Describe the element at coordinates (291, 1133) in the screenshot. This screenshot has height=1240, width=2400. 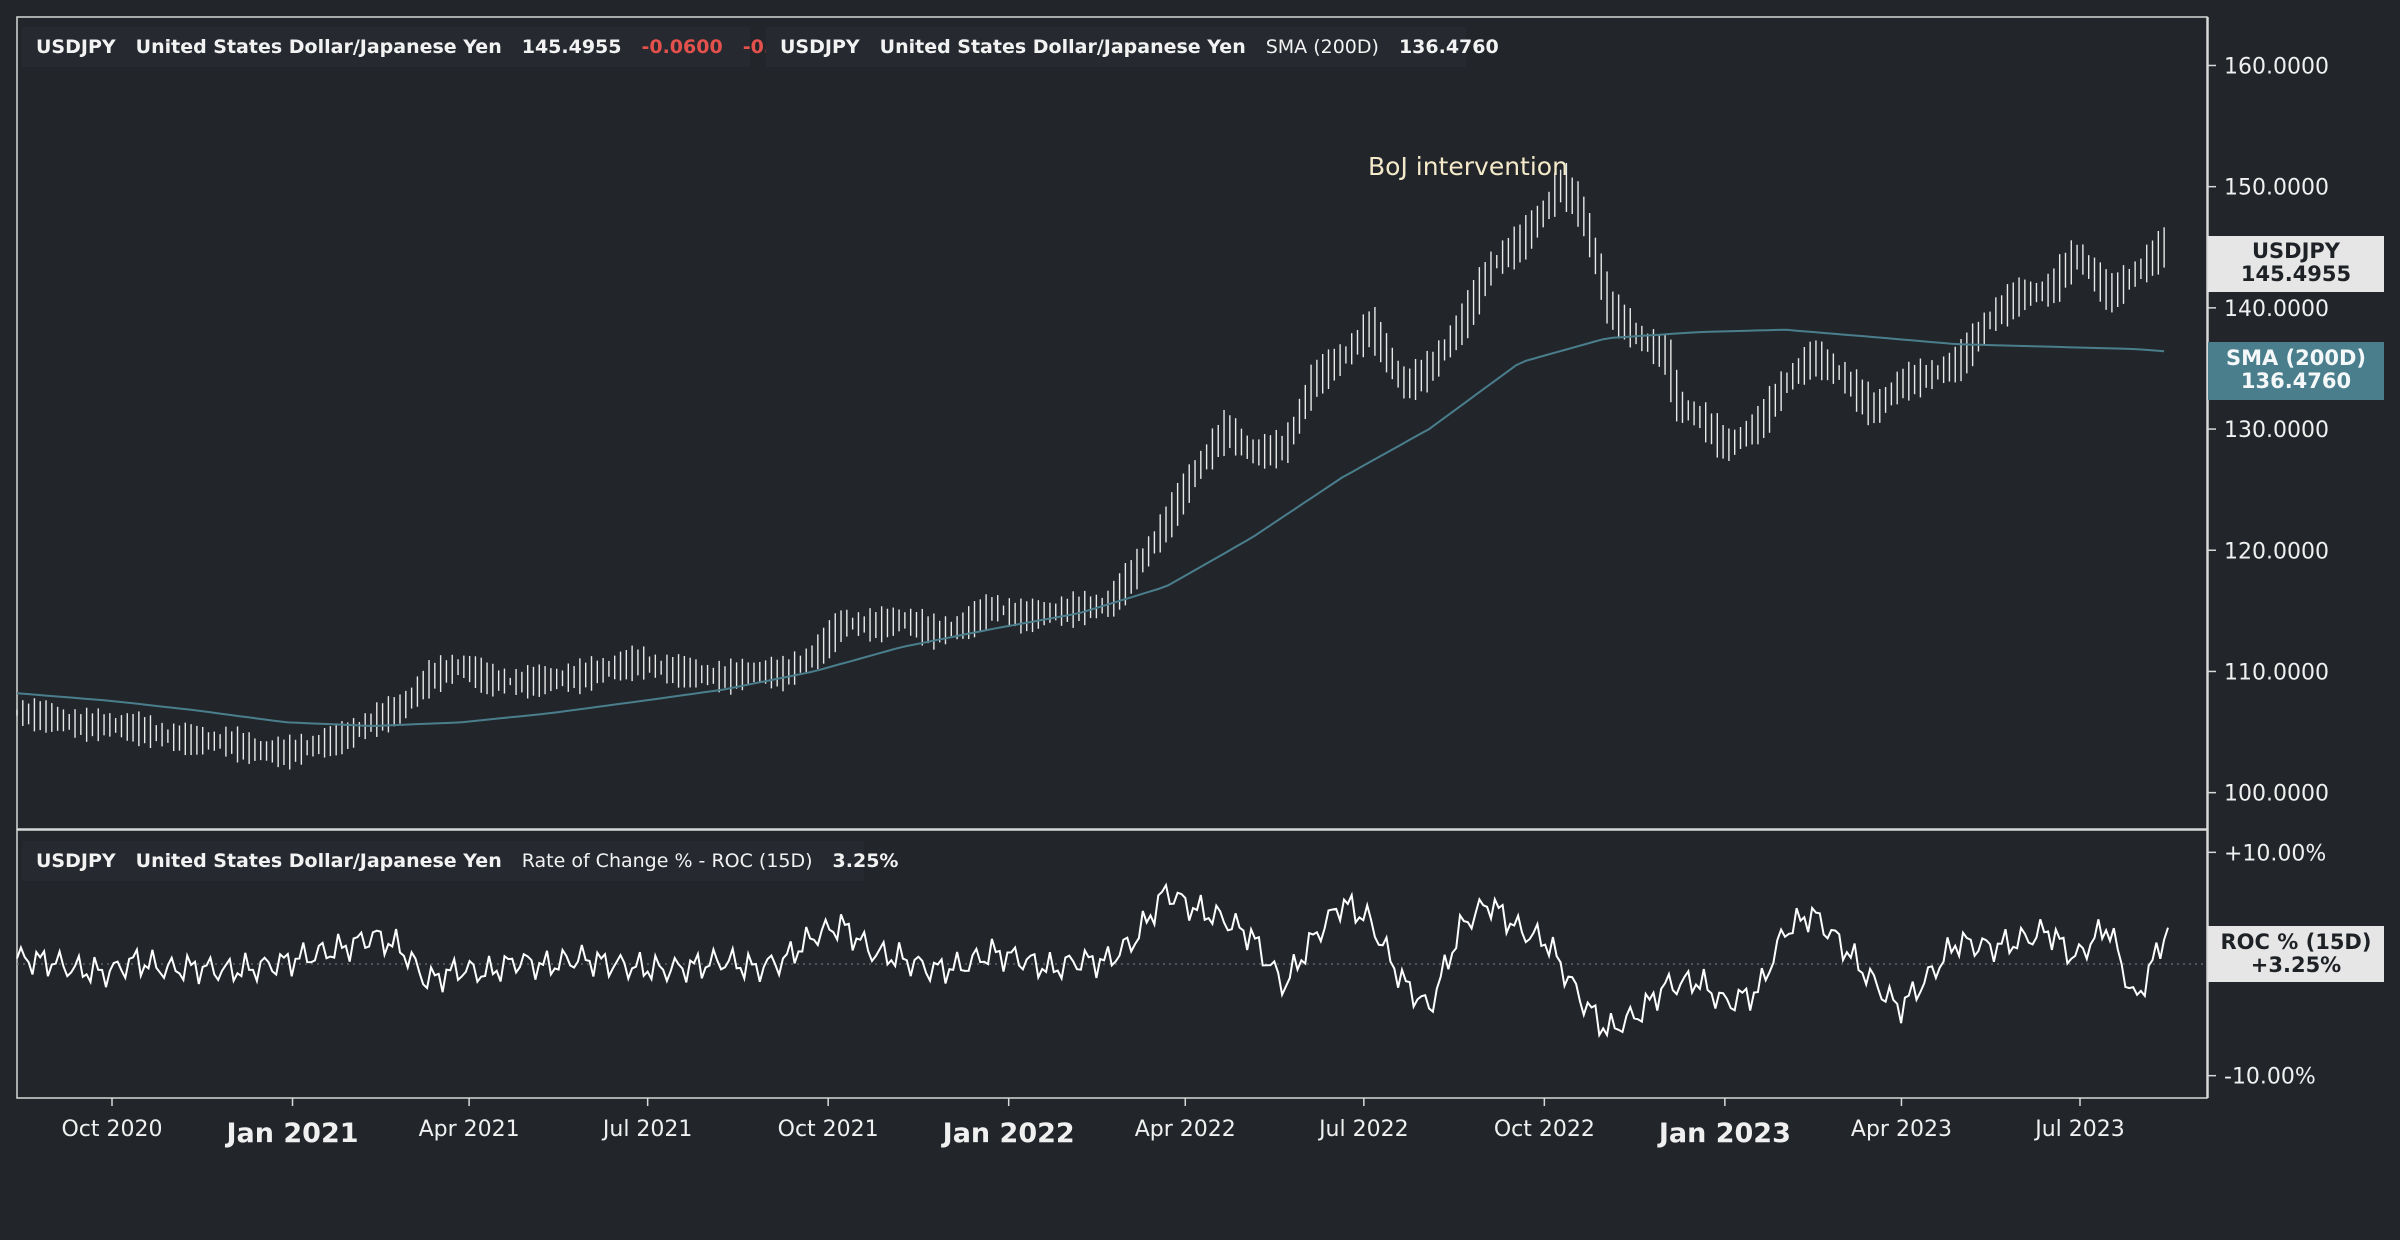
I see `time-tick-label: Jan 2021` at that location.